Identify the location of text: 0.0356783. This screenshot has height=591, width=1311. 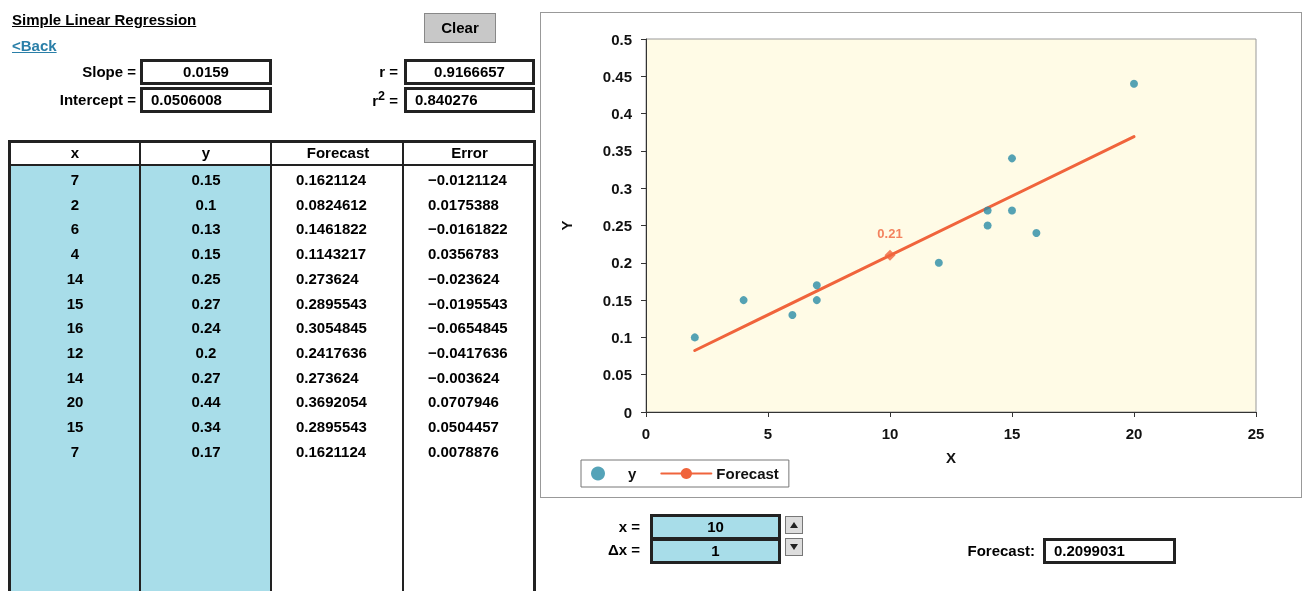
(463, 254).